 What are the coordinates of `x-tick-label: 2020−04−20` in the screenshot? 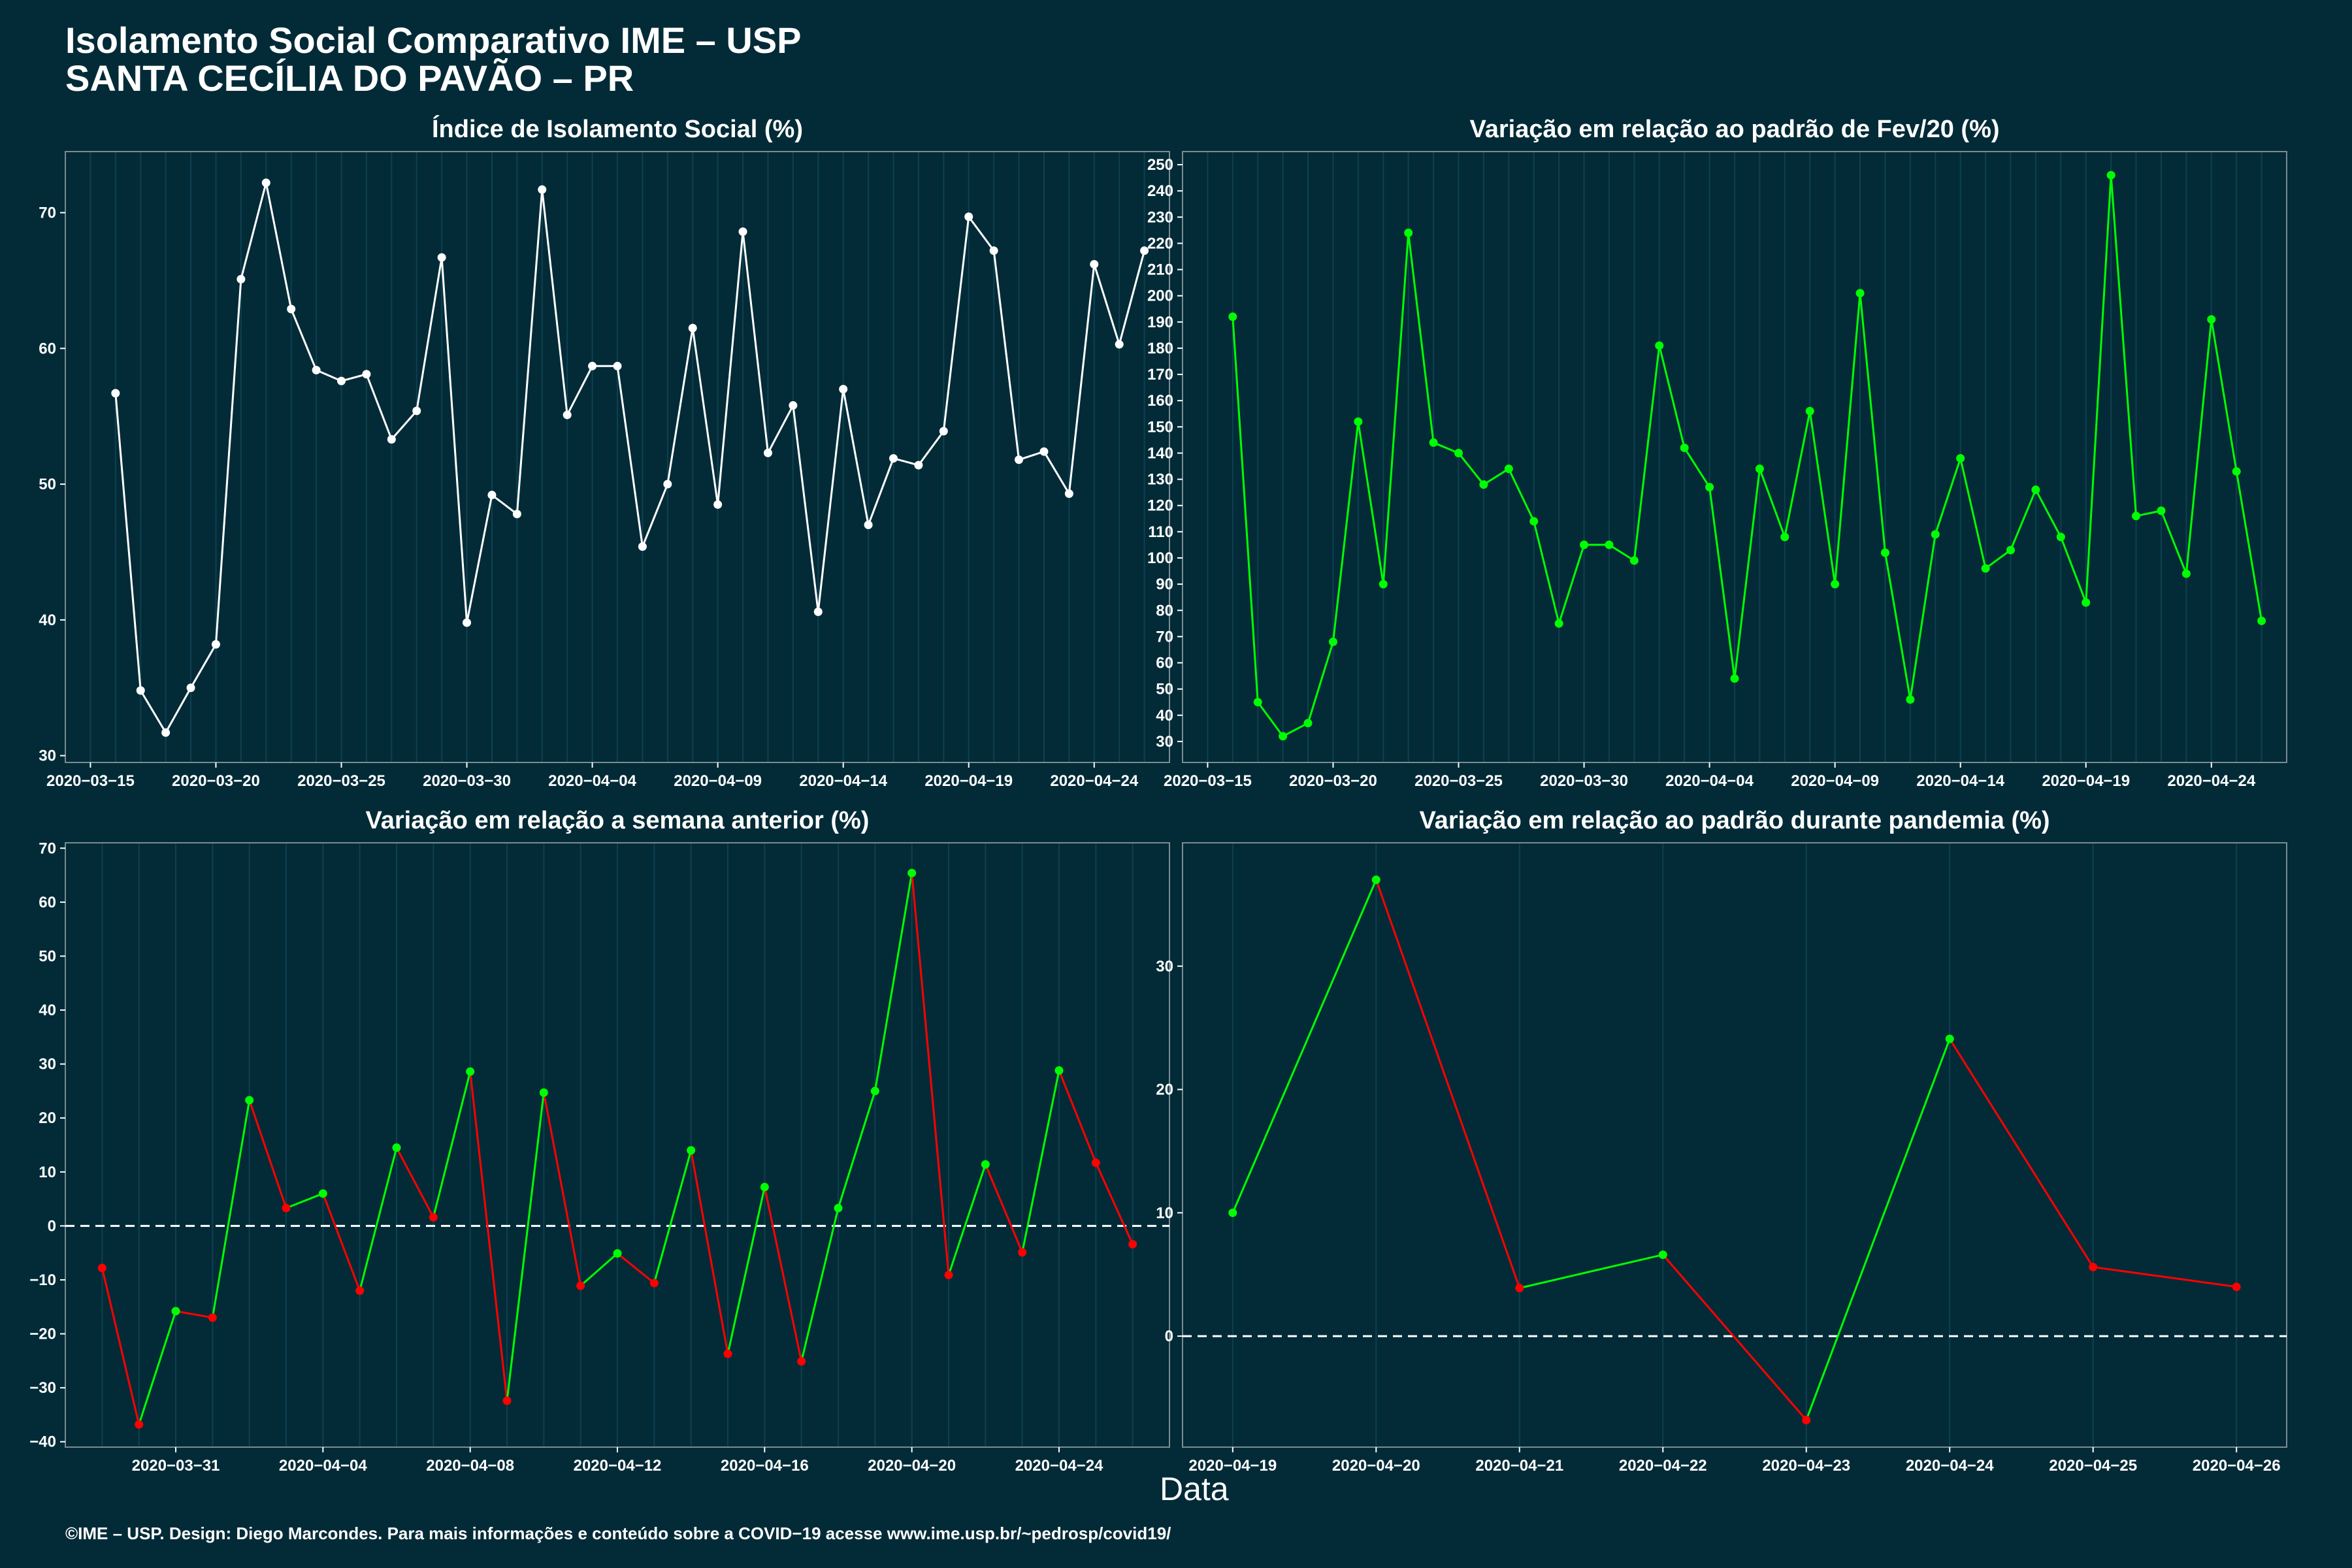 It's located at (912, 1466).